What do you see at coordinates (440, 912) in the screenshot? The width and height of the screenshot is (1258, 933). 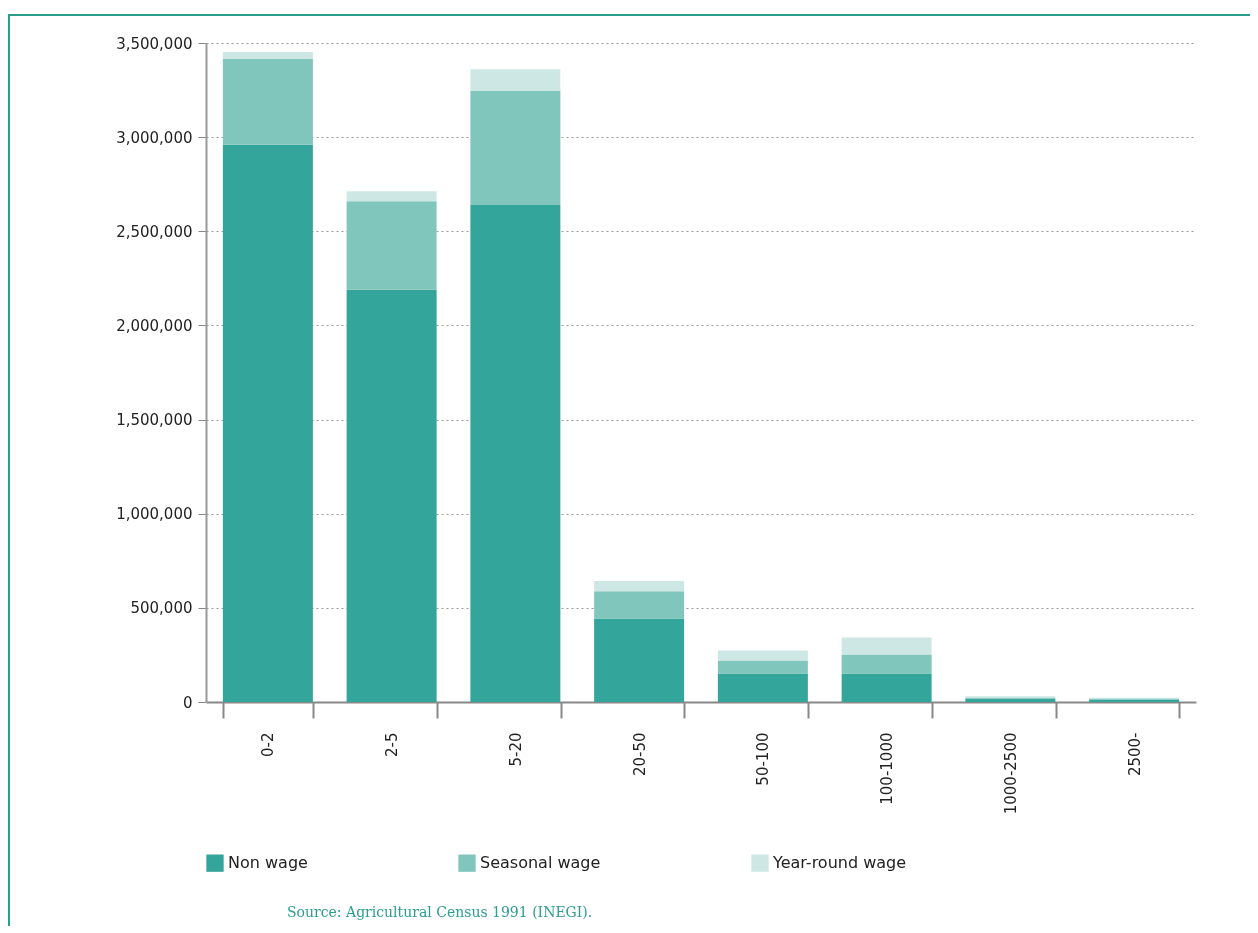 I see `source-note: Source: Agricultural Census 1991 (INEGI).` at bounding box center [440, 912].